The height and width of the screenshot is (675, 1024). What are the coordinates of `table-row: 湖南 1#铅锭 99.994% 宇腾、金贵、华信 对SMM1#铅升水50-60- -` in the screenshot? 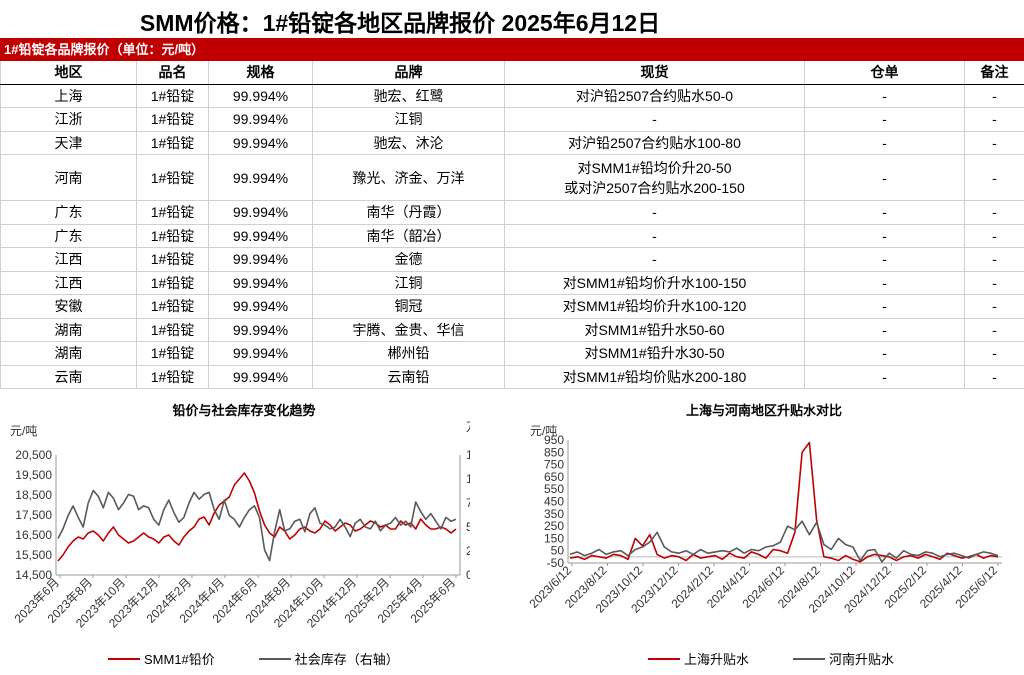 It's located at (512, 330).